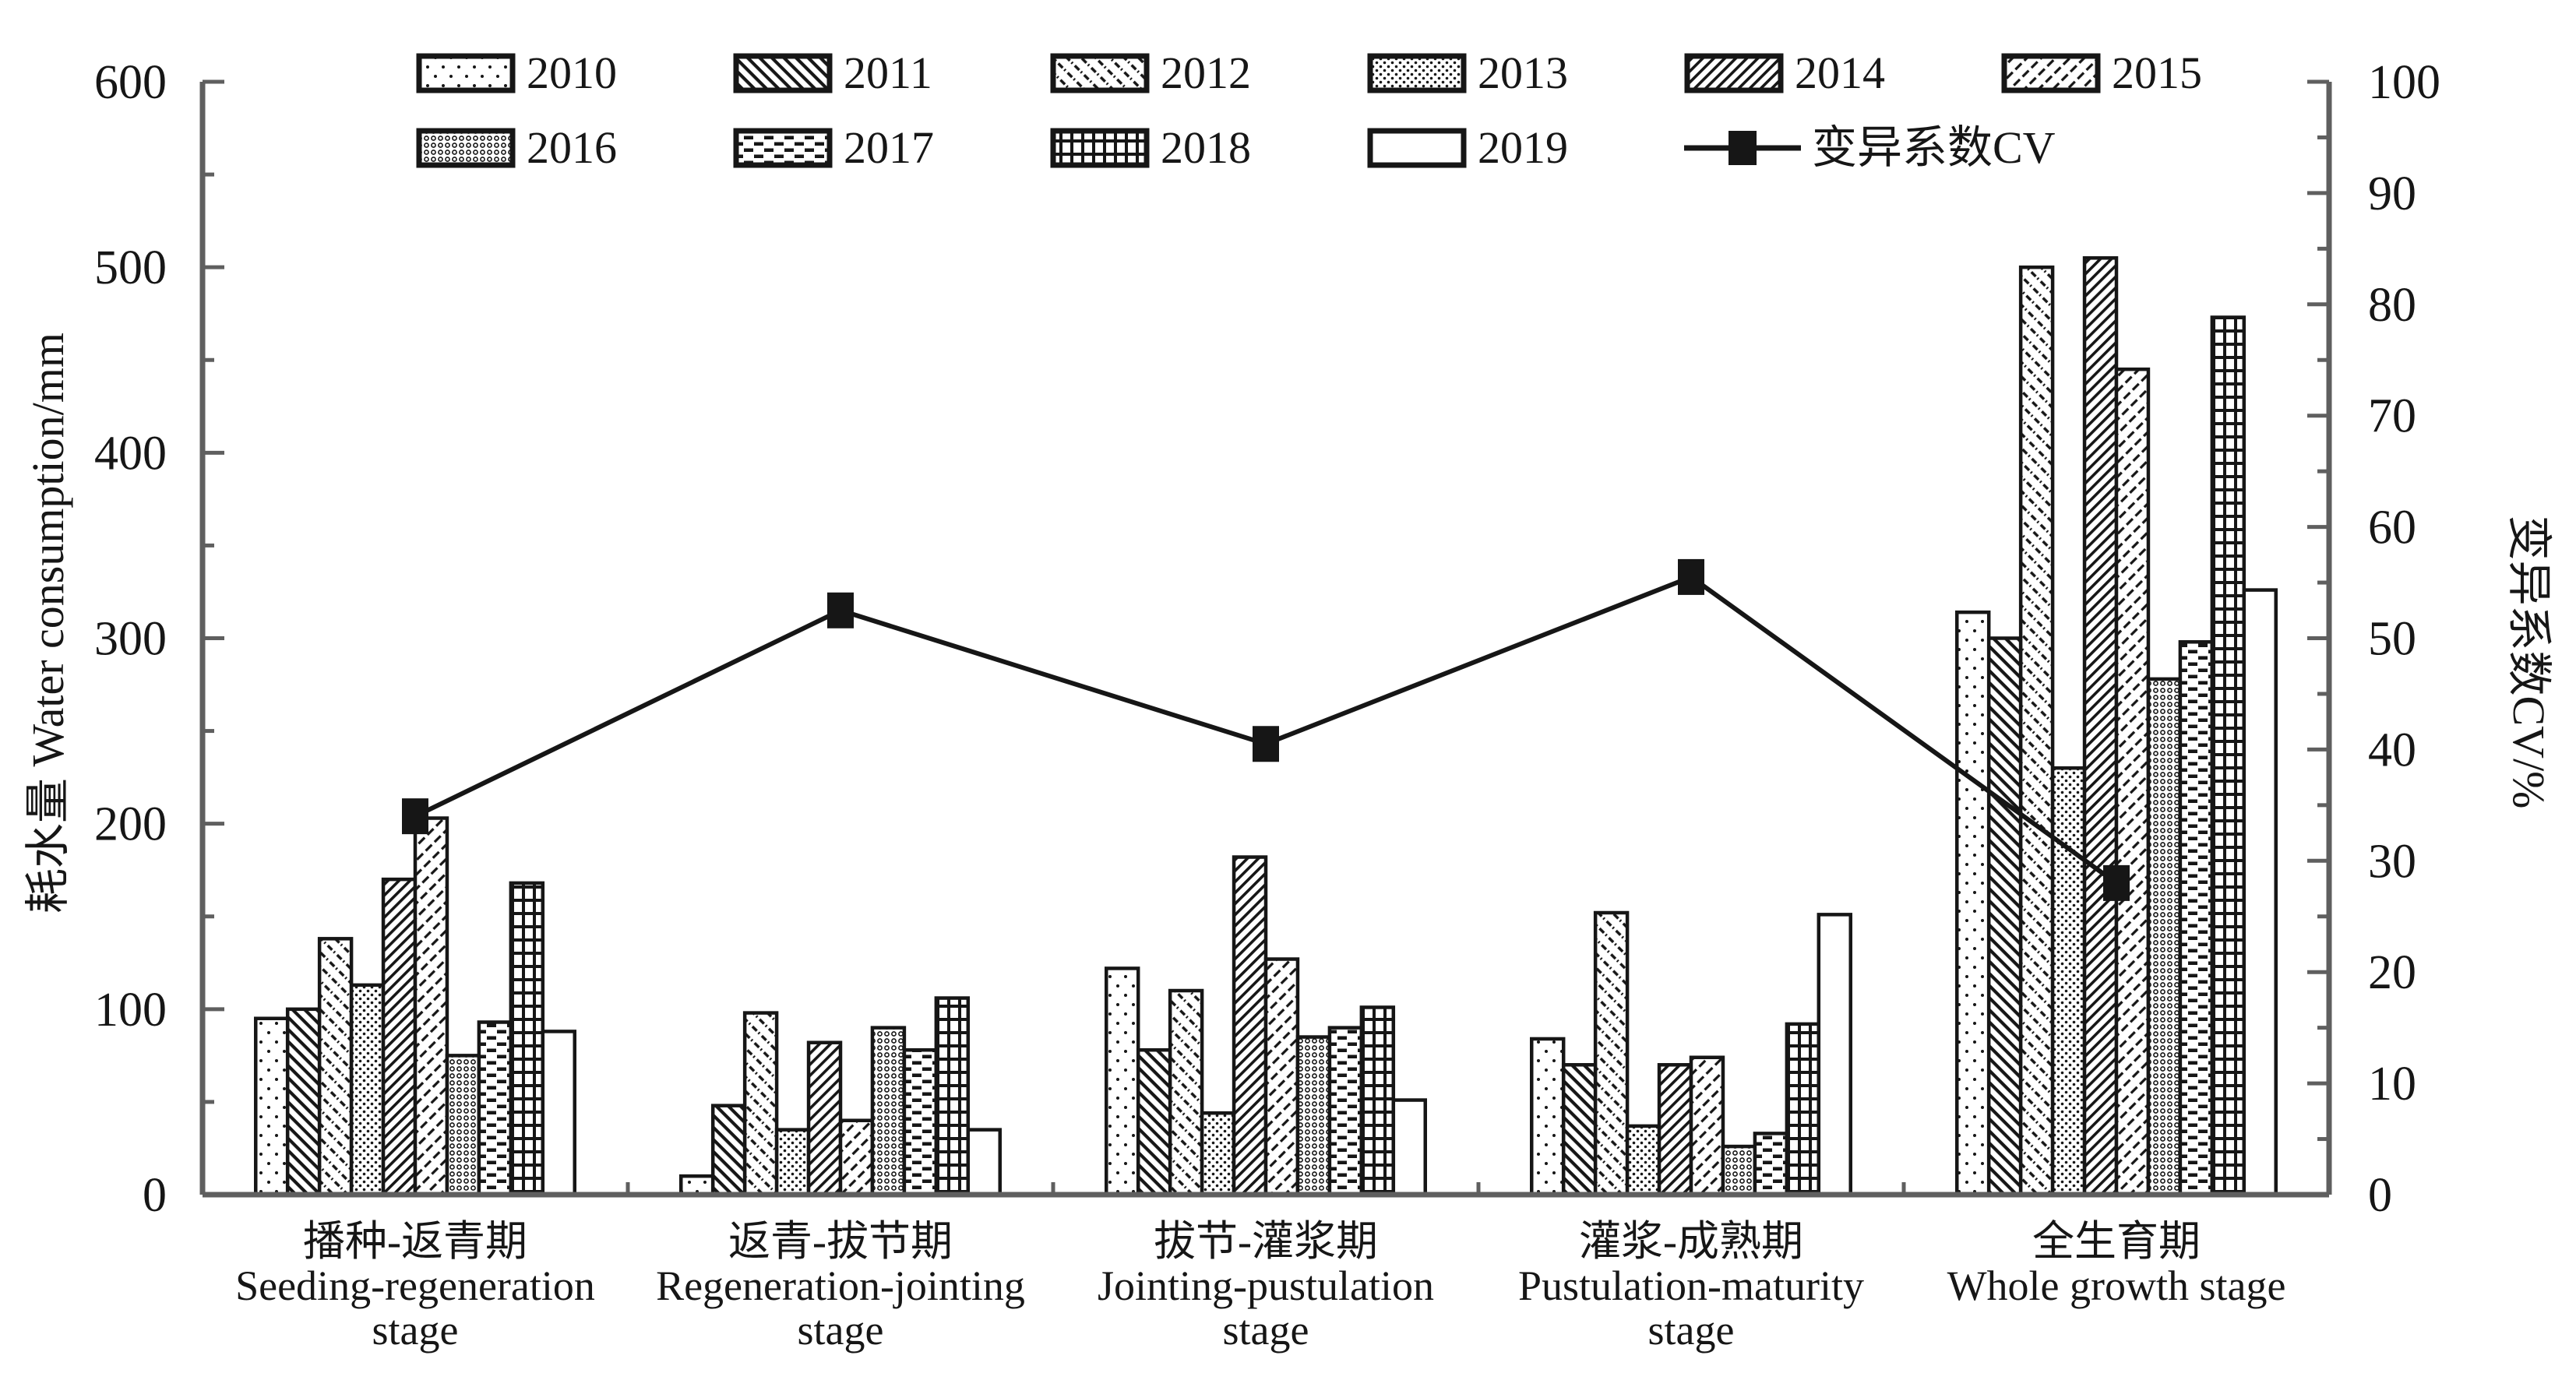 The image size is (2576, 1373). I want to click on legend-key-2012-icon, so click(1100, 73).